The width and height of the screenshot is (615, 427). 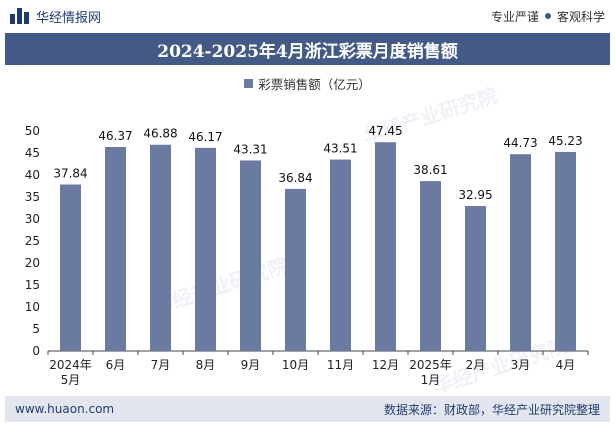 I want to click on x-tick-label: 10月, so click(x=295, y=365).